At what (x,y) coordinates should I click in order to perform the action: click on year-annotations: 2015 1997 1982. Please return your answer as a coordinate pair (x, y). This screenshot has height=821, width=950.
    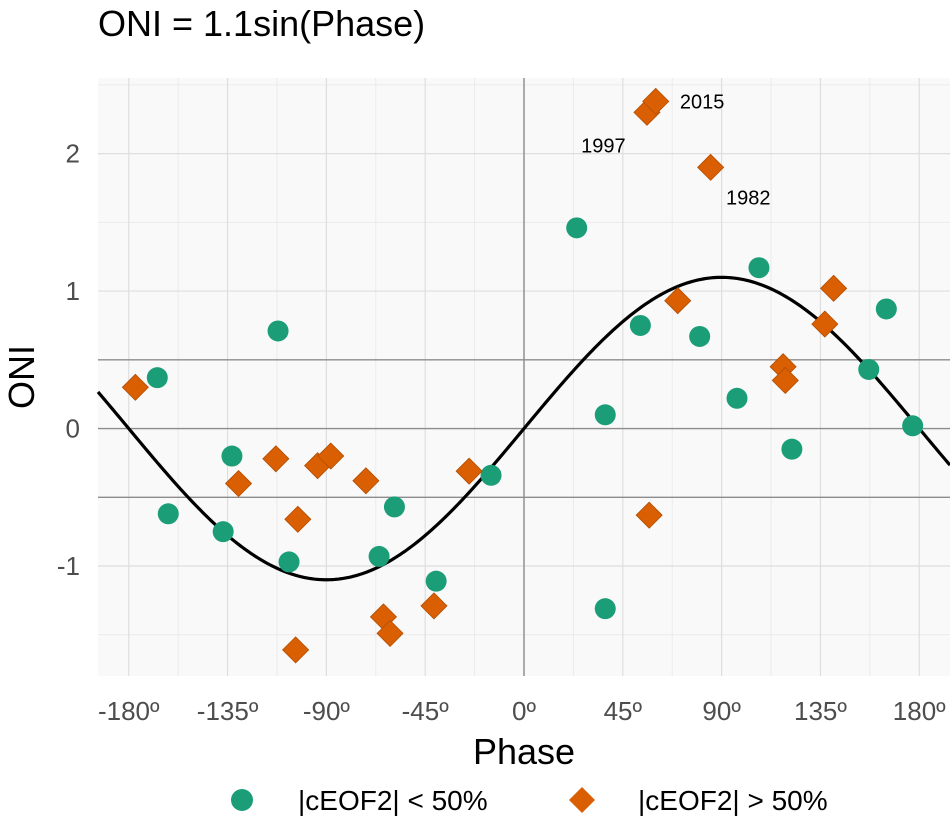
    Looking at the image, I should click on (675, 150).